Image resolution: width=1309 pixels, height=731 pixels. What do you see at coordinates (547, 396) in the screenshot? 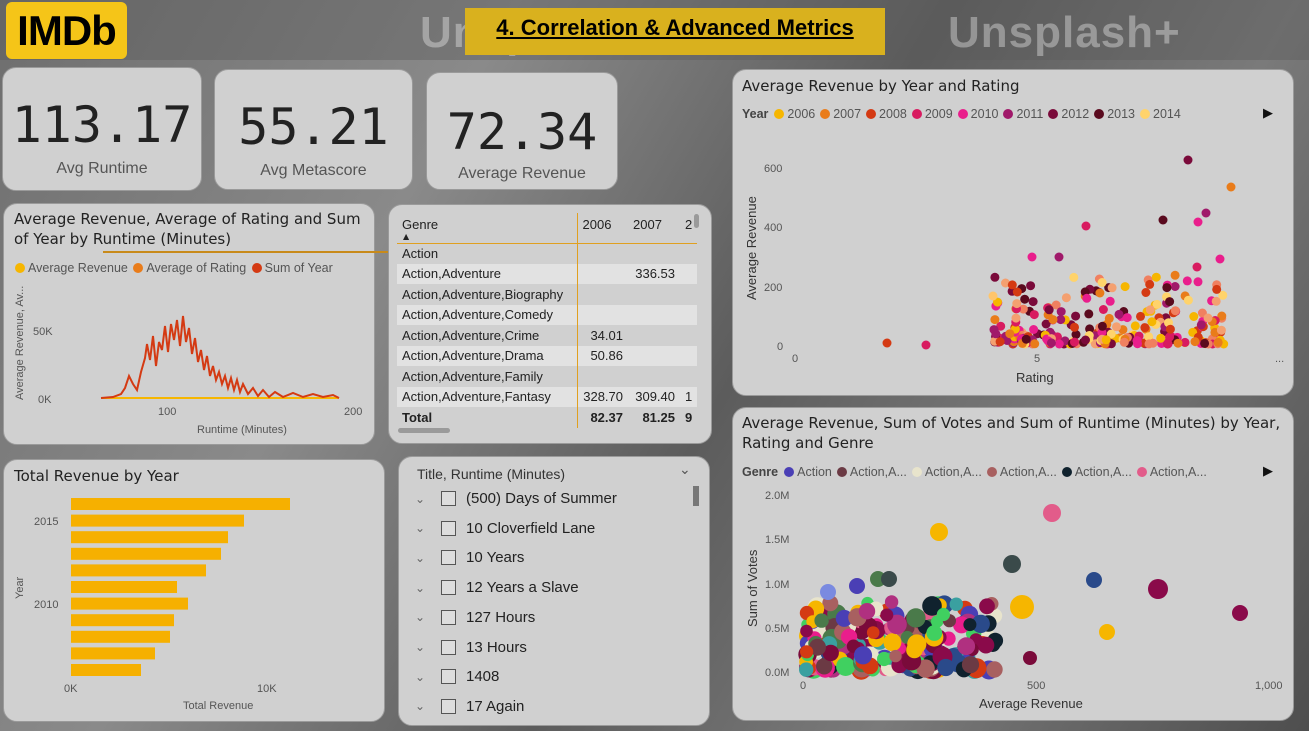
I see `table-row: Action,Adventure,Fantasy 328.70 309.40 1` at bounding box center [547, 396].